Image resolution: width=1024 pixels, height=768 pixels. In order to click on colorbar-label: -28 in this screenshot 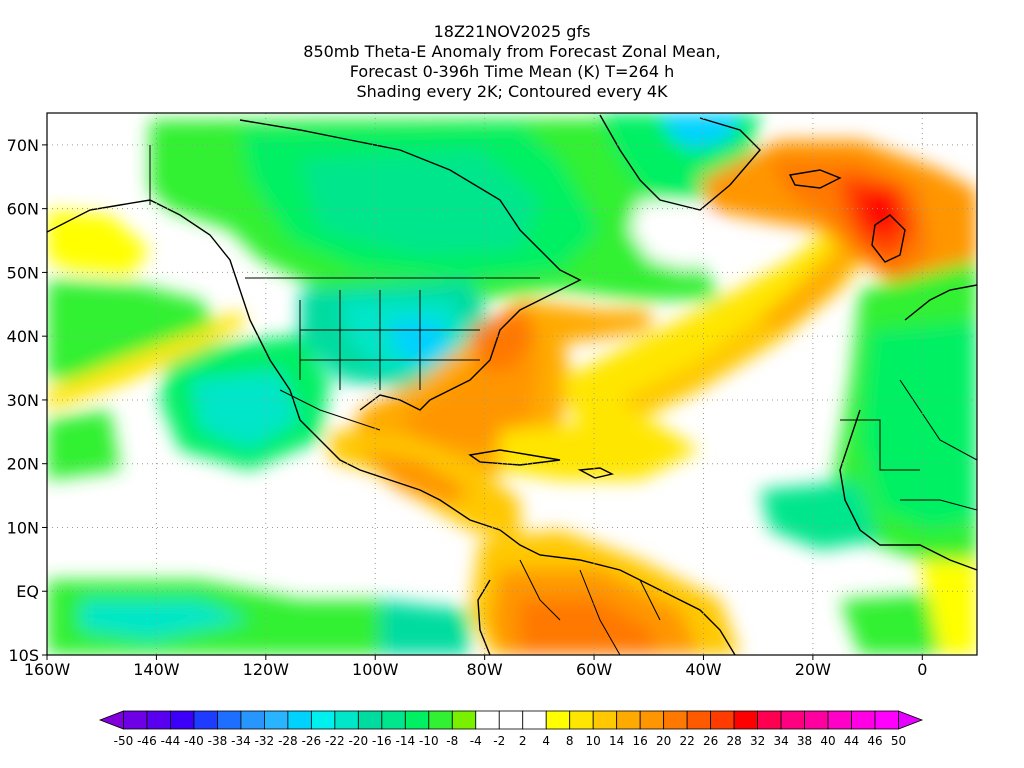, I will do `click(288, 741)`.